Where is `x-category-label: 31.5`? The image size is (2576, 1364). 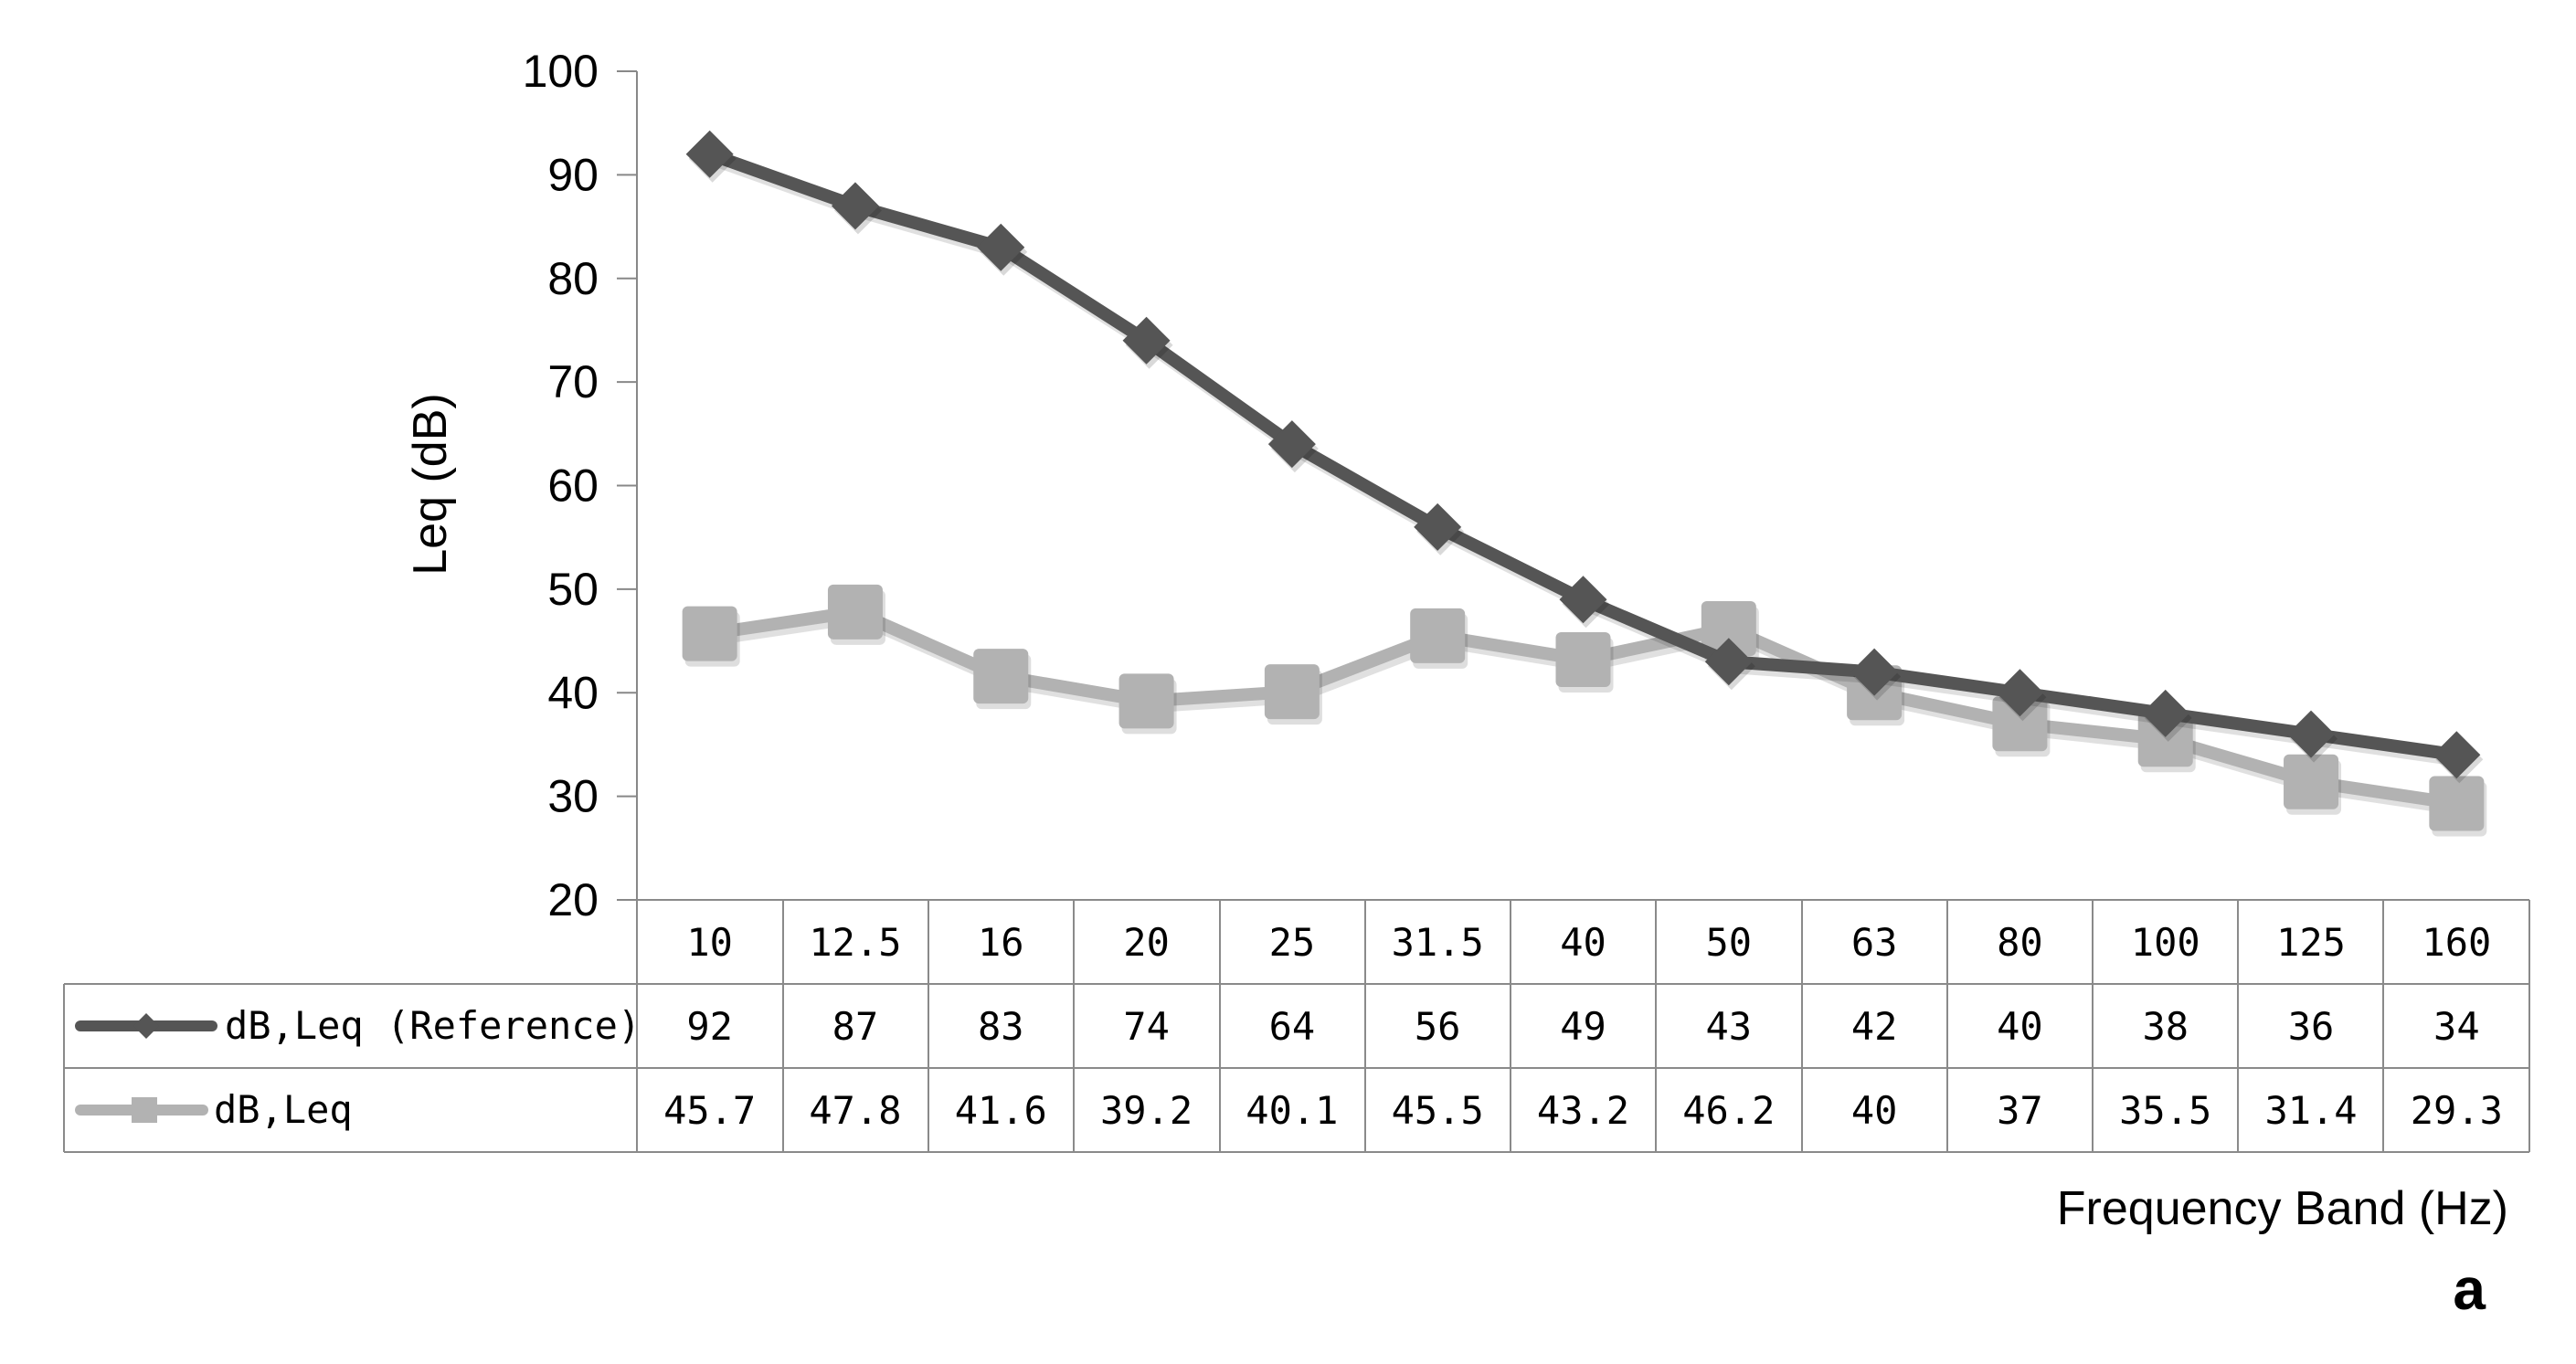
x-category-label: 31.5 is located at coordinates (1438, 942).